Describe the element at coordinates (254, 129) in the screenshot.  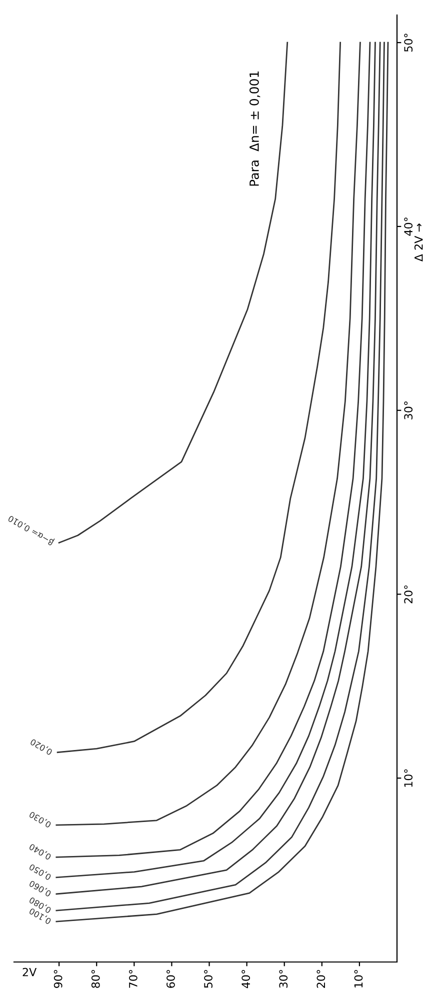
I see `annotation: Para Δn= ± 0,001` at that location.